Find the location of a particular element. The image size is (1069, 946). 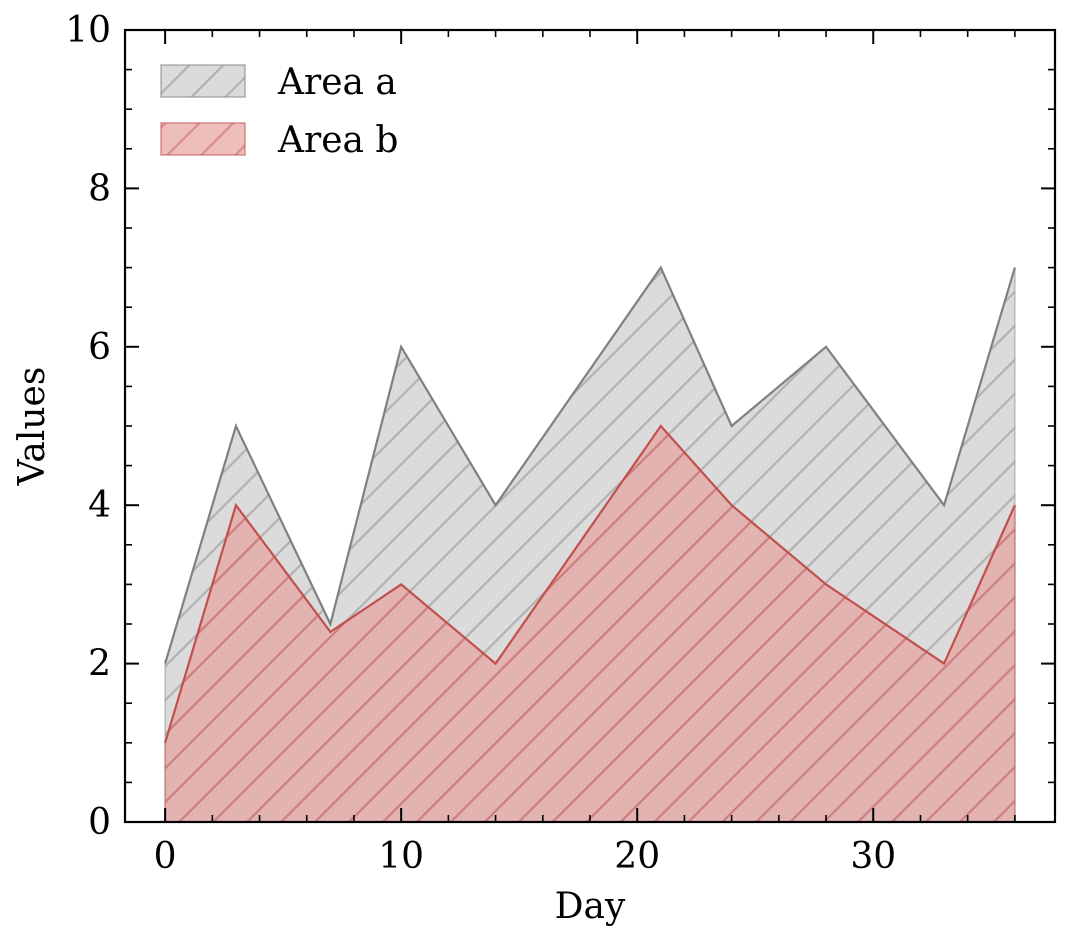

y-axis-label: Values is located at coordinates (32, 427).